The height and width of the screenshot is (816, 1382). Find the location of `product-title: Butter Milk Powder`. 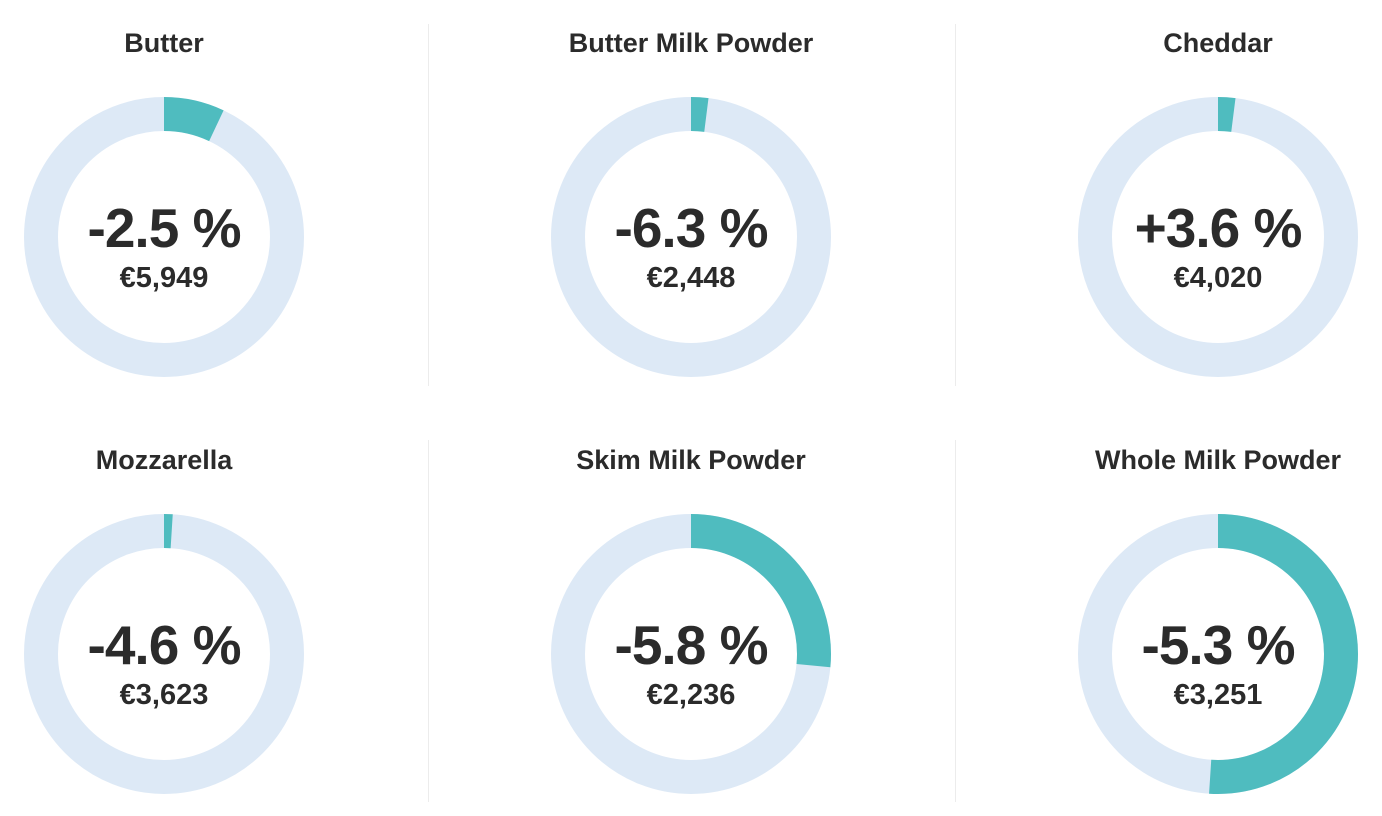

product-title: Butter Milk Powder is located at coordinates (691, 43).